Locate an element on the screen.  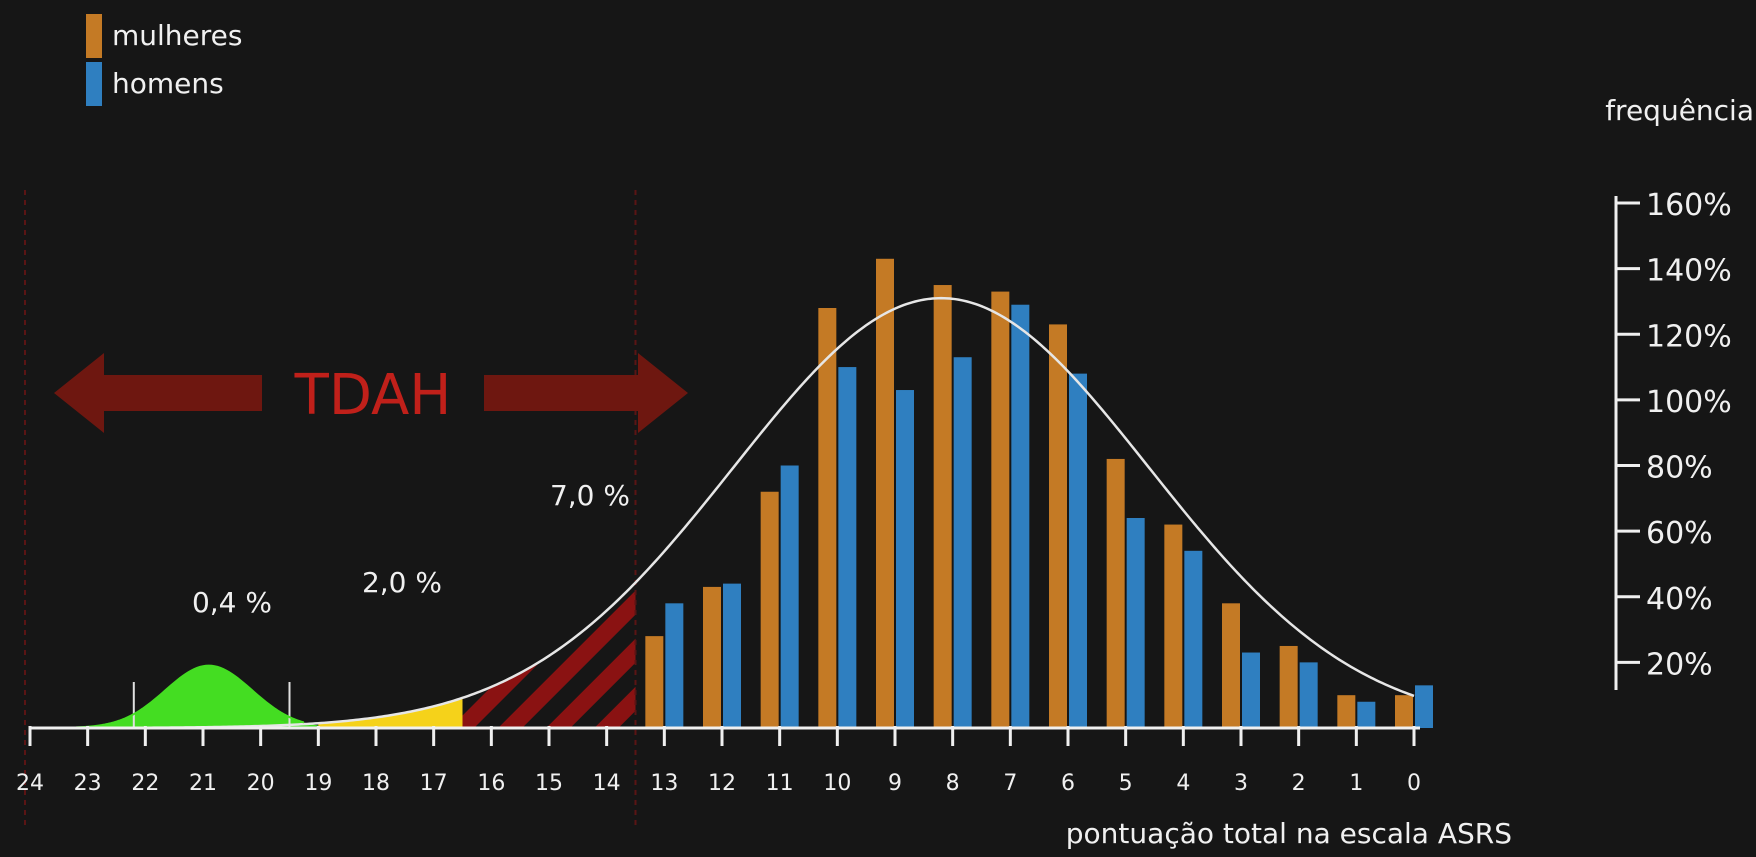
x-tick-label-6: 6 is located at coordinates (1068, 783).